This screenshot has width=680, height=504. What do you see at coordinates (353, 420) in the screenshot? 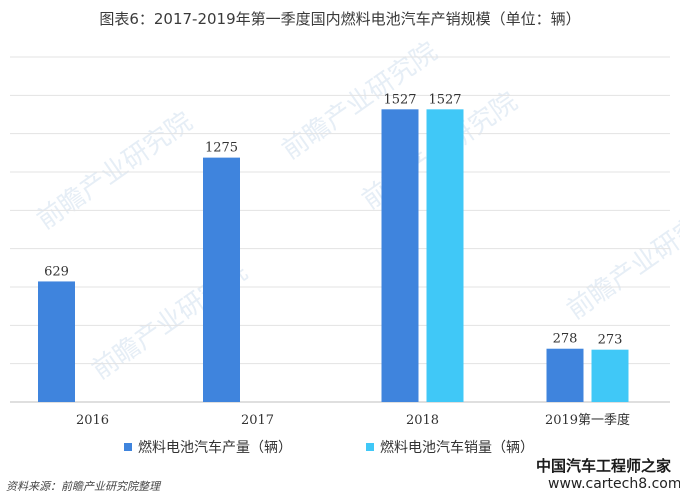
I see `x-tick-labels: 2016 2017 2018 2019第一季度` at bounding box center [353, 420].